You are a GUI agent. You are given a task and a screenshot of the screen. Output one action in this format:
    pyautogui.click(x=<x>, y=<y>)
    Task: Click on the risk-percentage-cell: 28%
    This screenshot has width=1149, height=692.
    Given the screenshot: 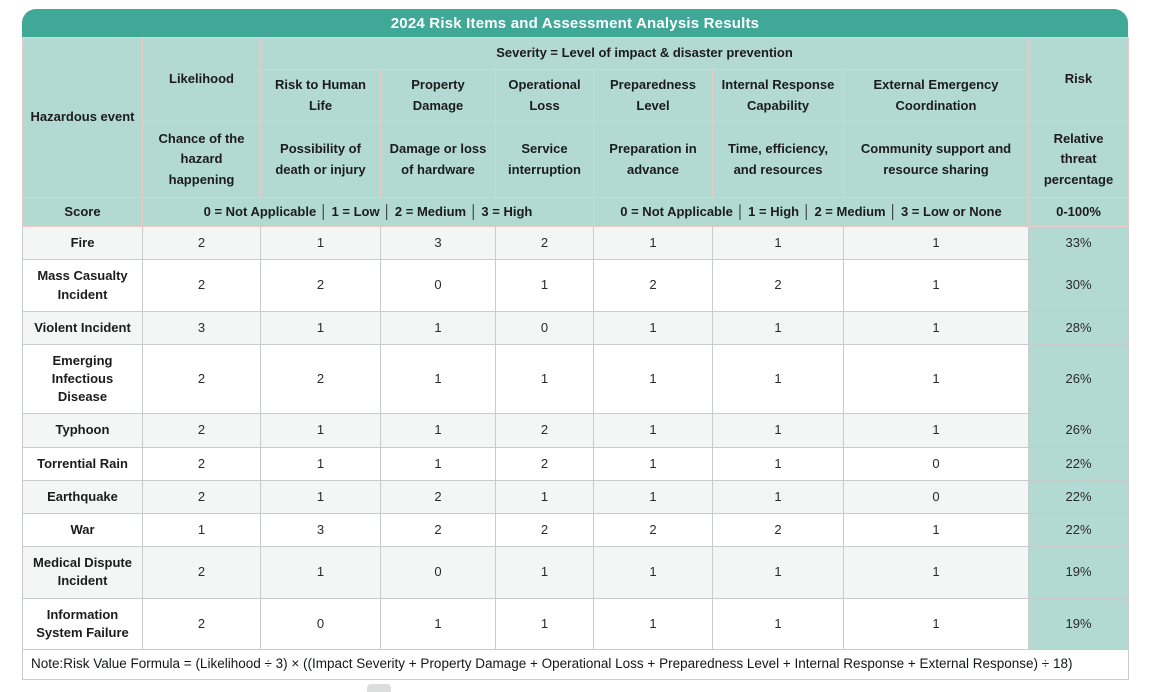 What is the action you would take?
    pyautogui.click(x=1078, y=327)
    